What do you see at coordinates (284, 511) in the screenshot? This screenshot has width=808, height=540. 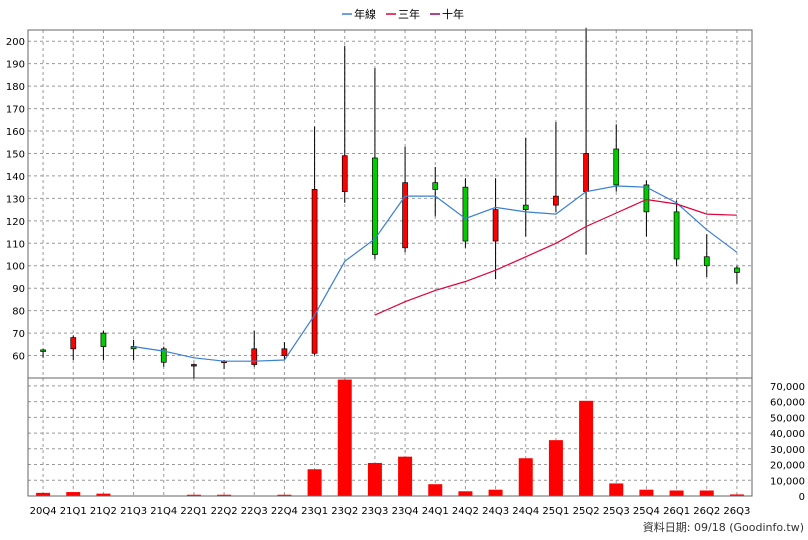 I see `x-tick-label: 22Q4` at bounding box center [284, 511].